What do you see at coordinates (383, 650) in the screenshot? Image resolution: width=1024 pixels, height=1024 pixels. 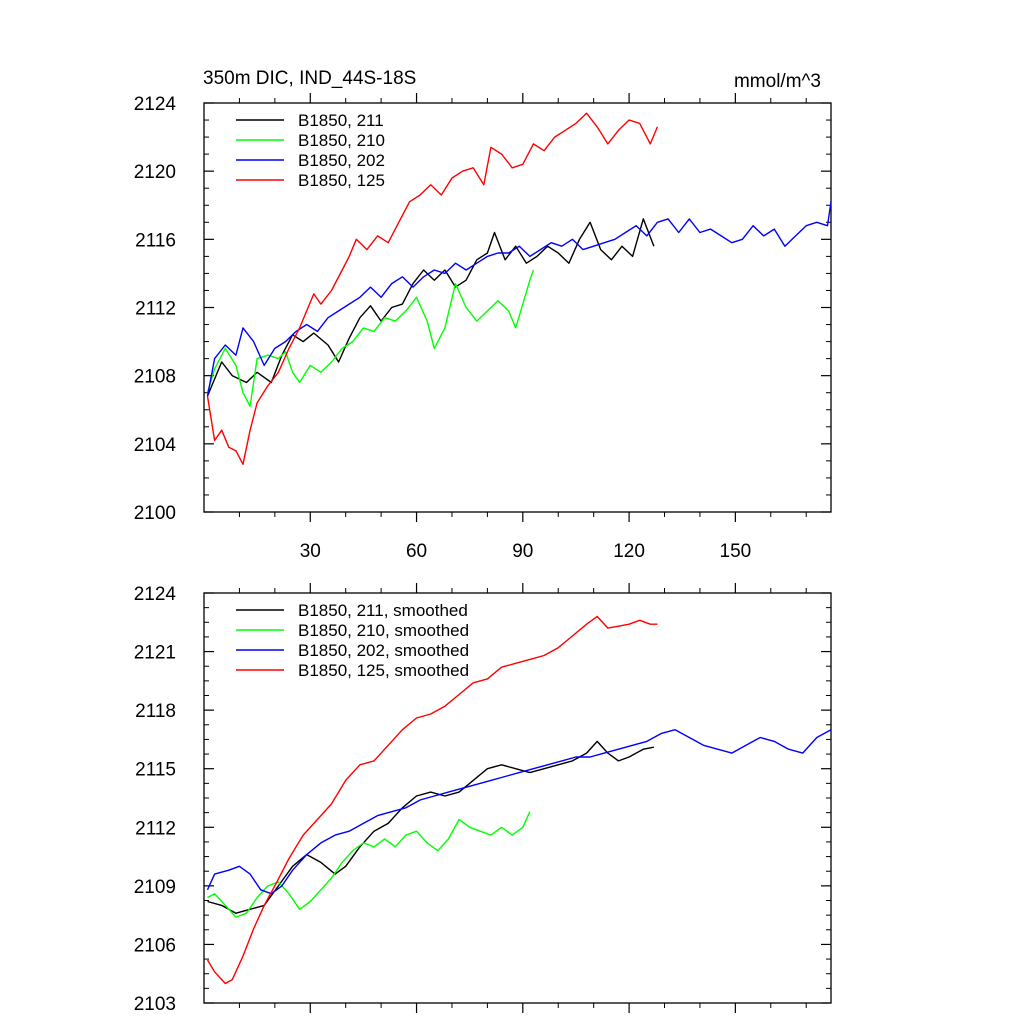 I see `legend-label: B1850, 202, smoothed` at bounding box center [383, 650].